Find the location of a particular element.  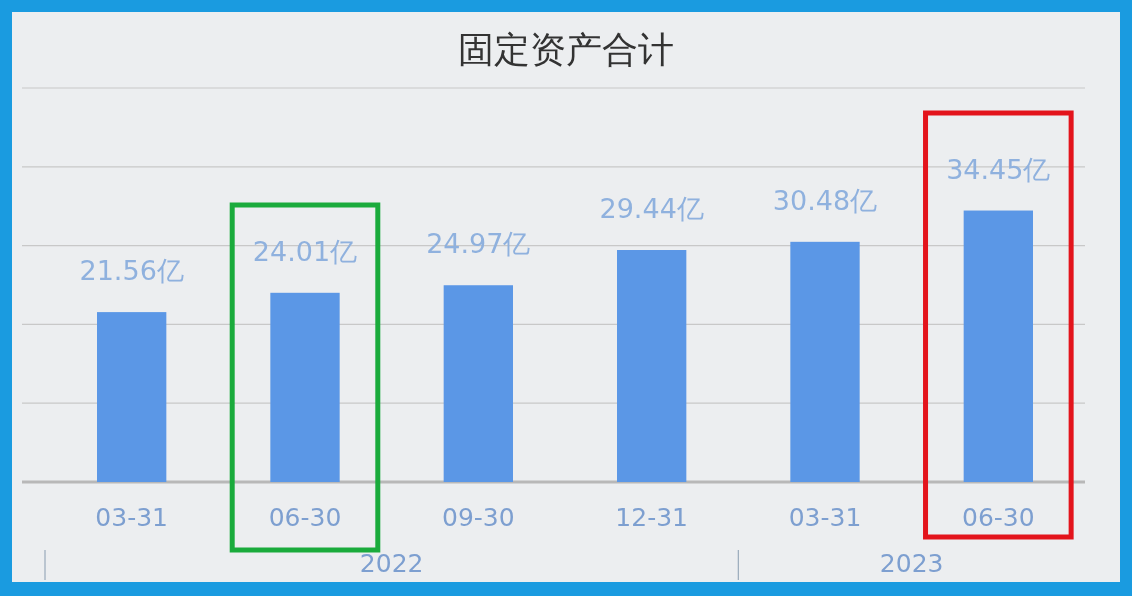

x-tick-label: 09-30 is located at coordinates (478, 517).